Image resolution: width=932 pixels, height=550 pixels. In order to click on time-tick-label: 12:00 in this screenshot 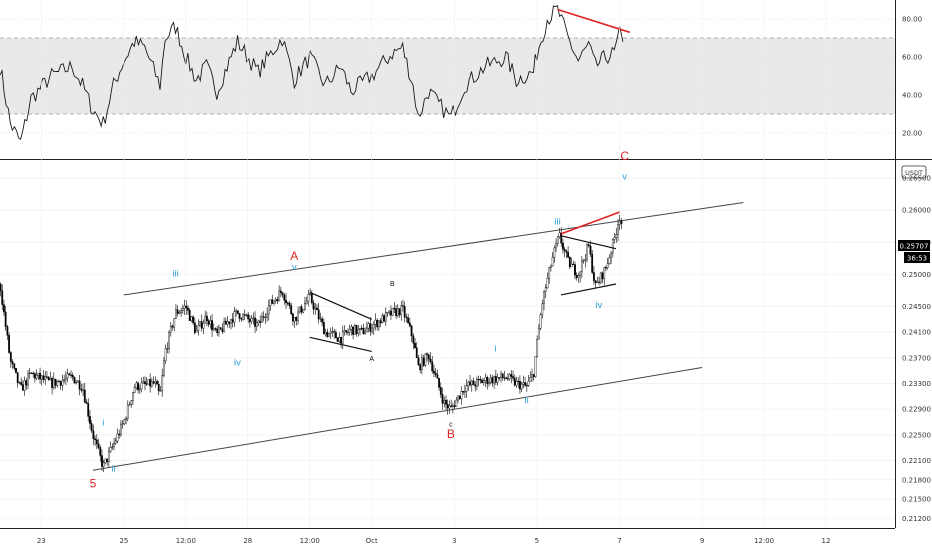, I will do `click(764, 541)`.